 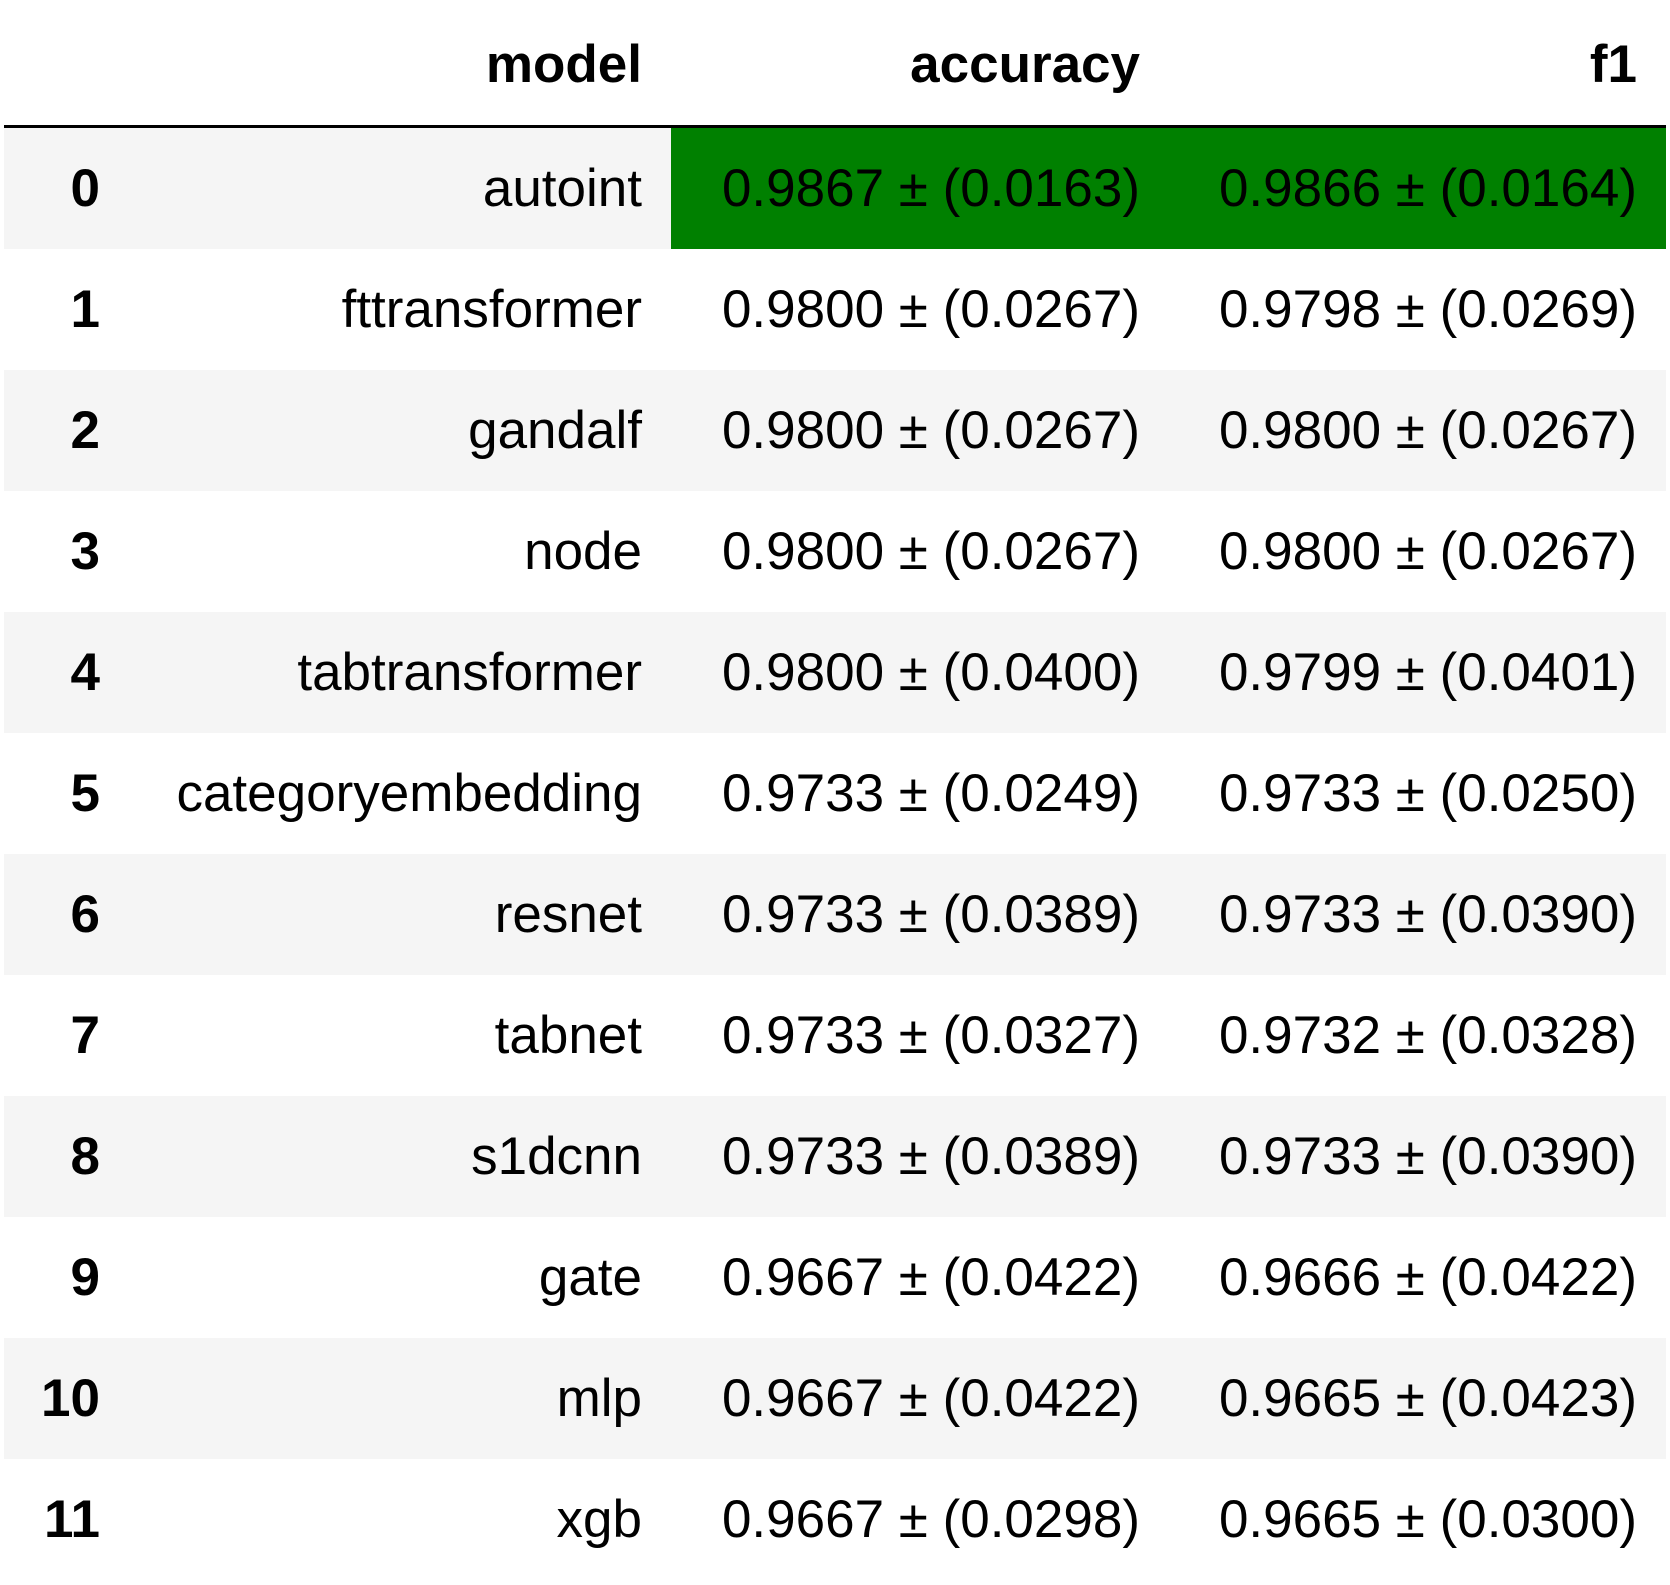 I want to click on header-row: model accuracy f1, so click(x=835, y=66).